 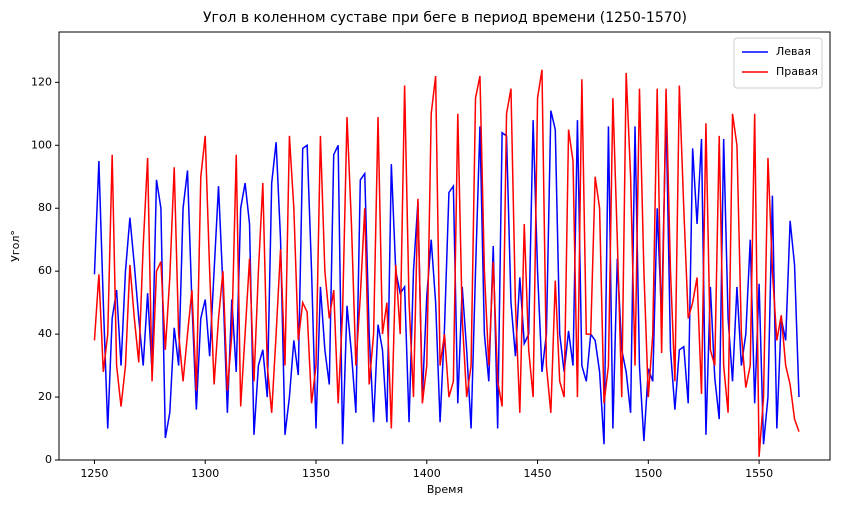 What do you see at coordinates (778, 63) in the screenshot?
I see `legend-box` at bounding box center [778, 63].